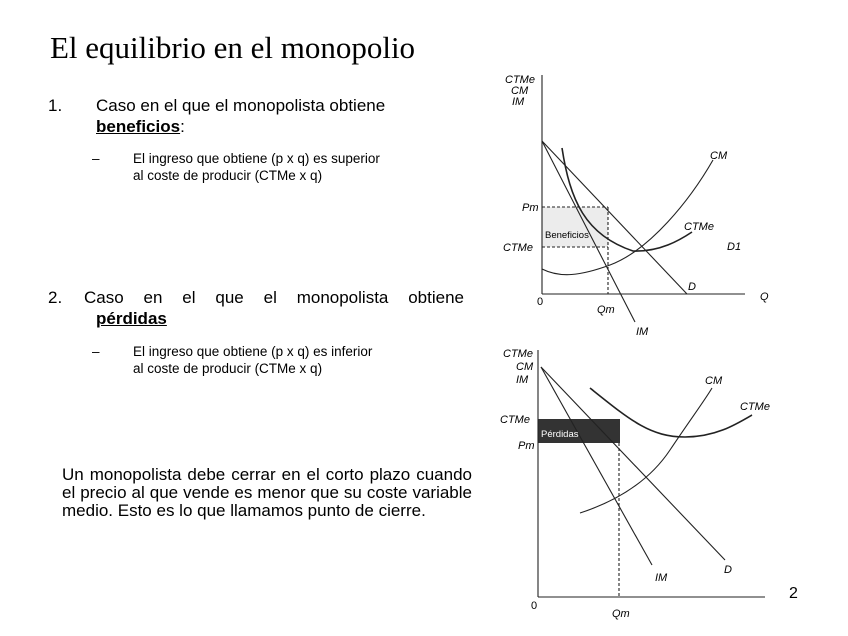 This screenshot has height=636, width=848. I want to click on d2-ylabel-im: IM, so click(522, 380).